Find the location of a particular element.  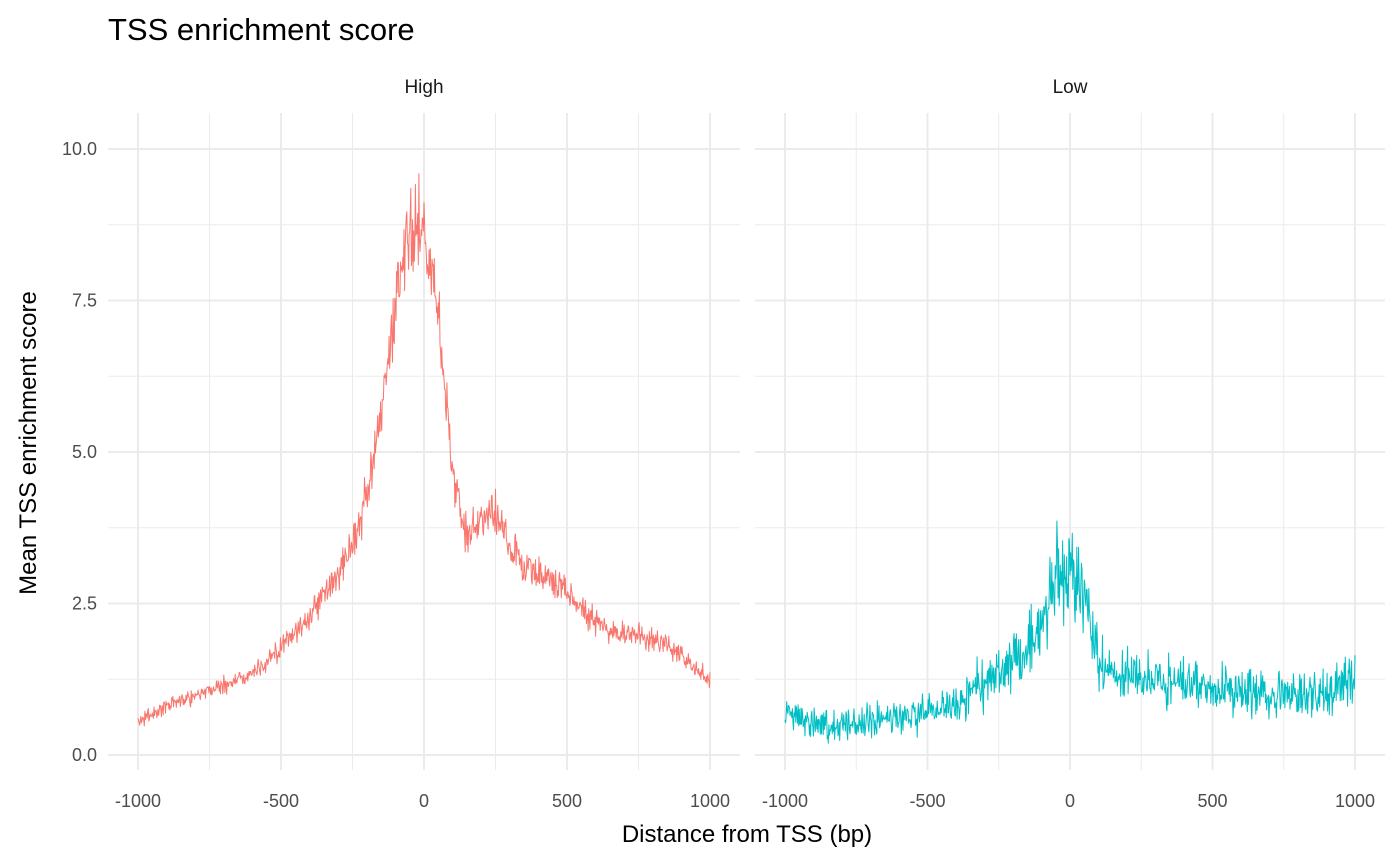

chart-title: TSS enrichment score is located at coordinates (261, 29).